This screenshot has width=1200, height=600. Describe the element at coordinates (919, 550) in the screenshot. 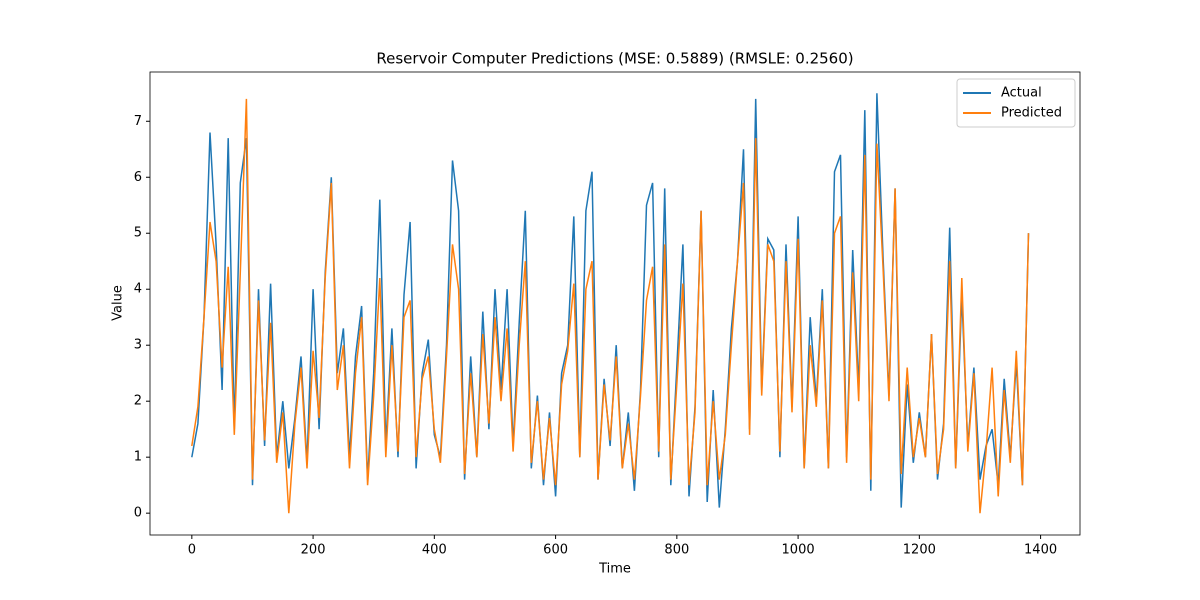

I see `x-tick-label: 1200` at that location.